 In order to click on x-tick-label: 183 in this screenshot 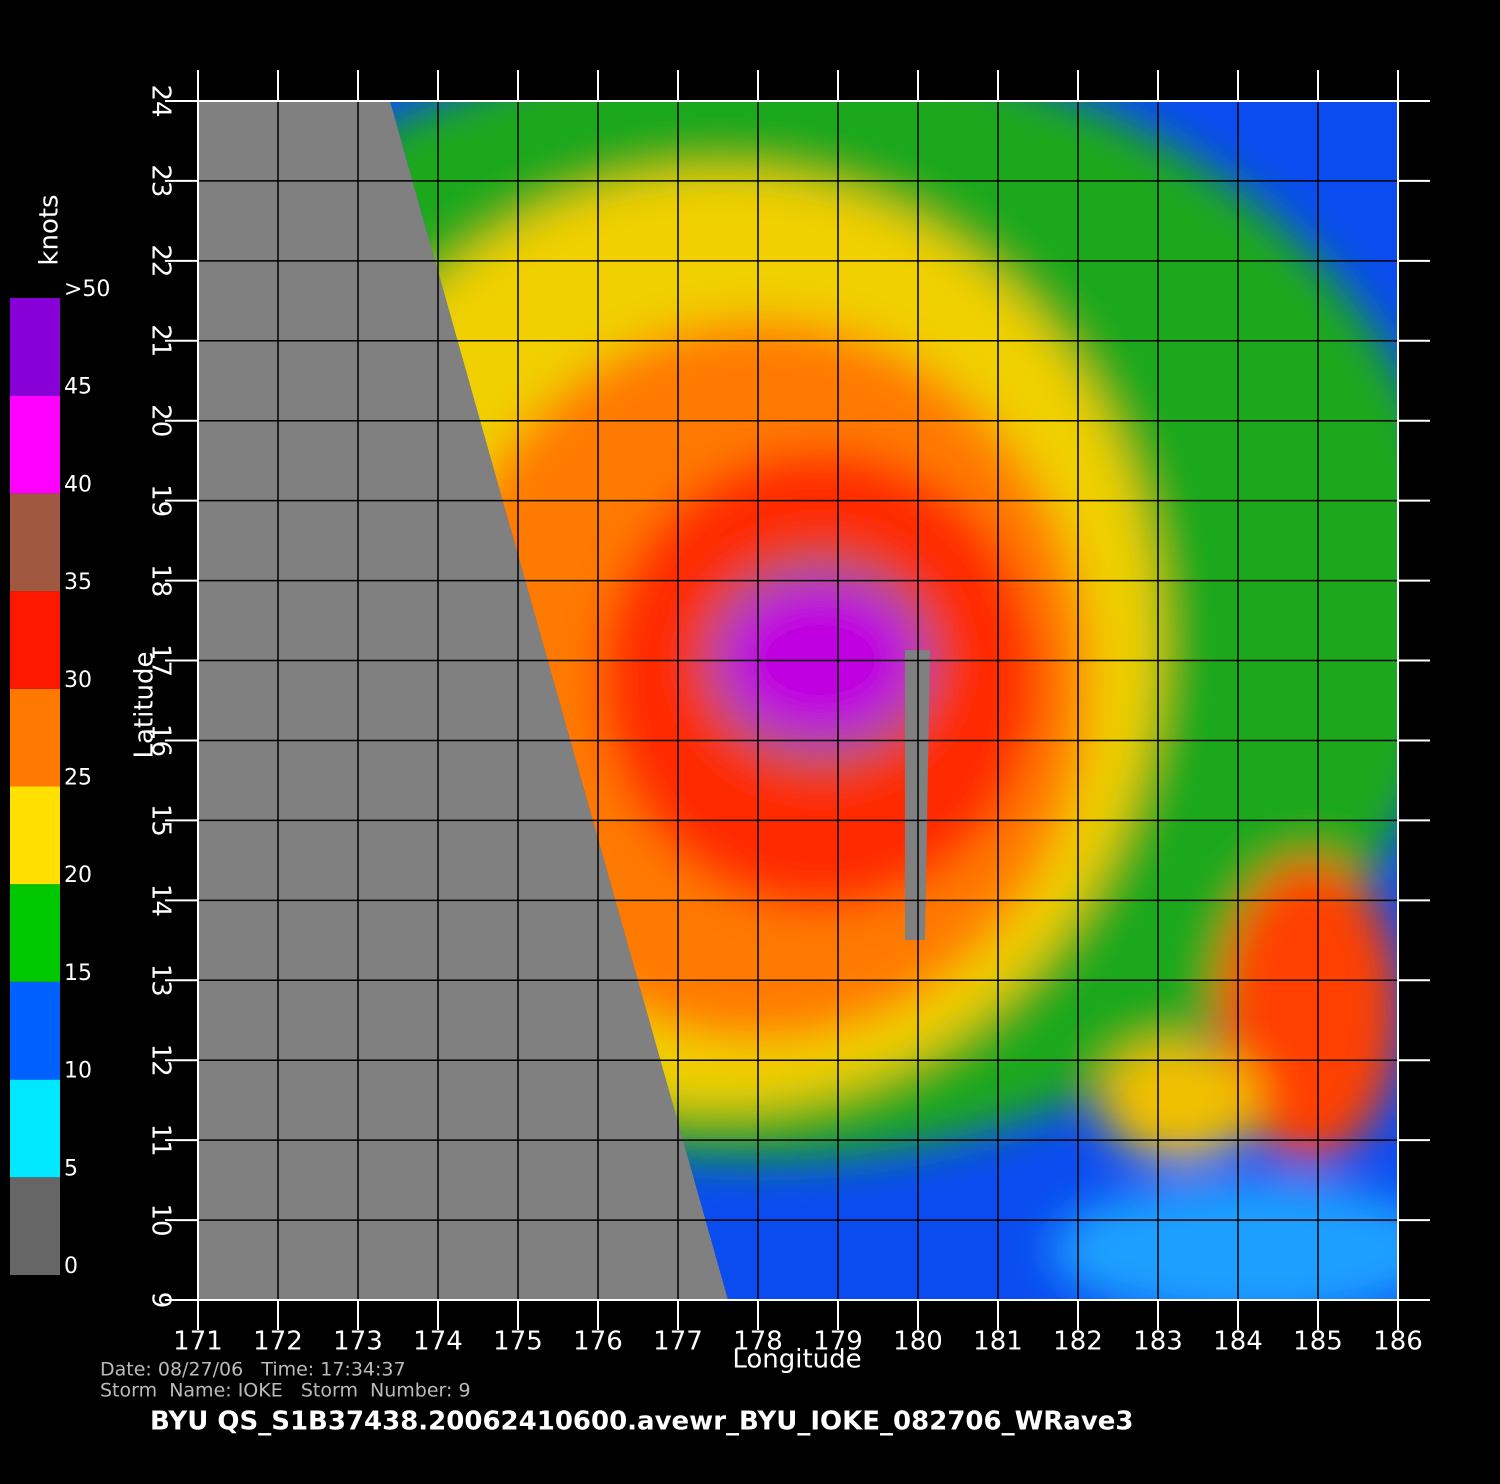, I will do `click(1158, 1342)`.